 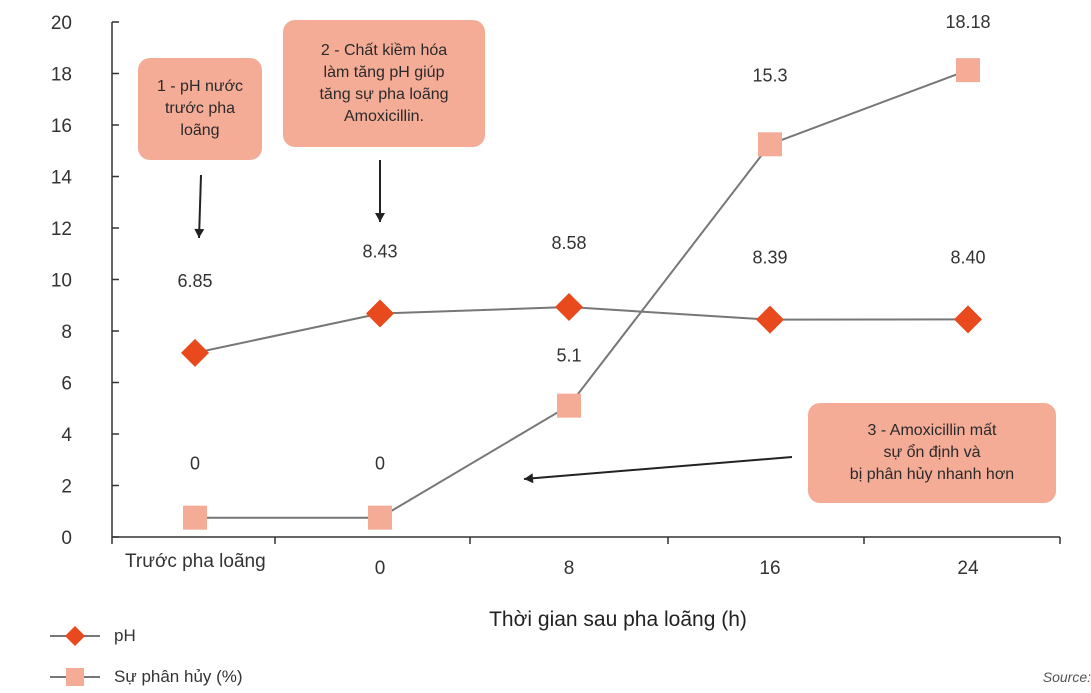 What do you see at coordinates (61, 281) in the screenshot?
I see `y-tick-label: 10` at bounding box center [61, 281].